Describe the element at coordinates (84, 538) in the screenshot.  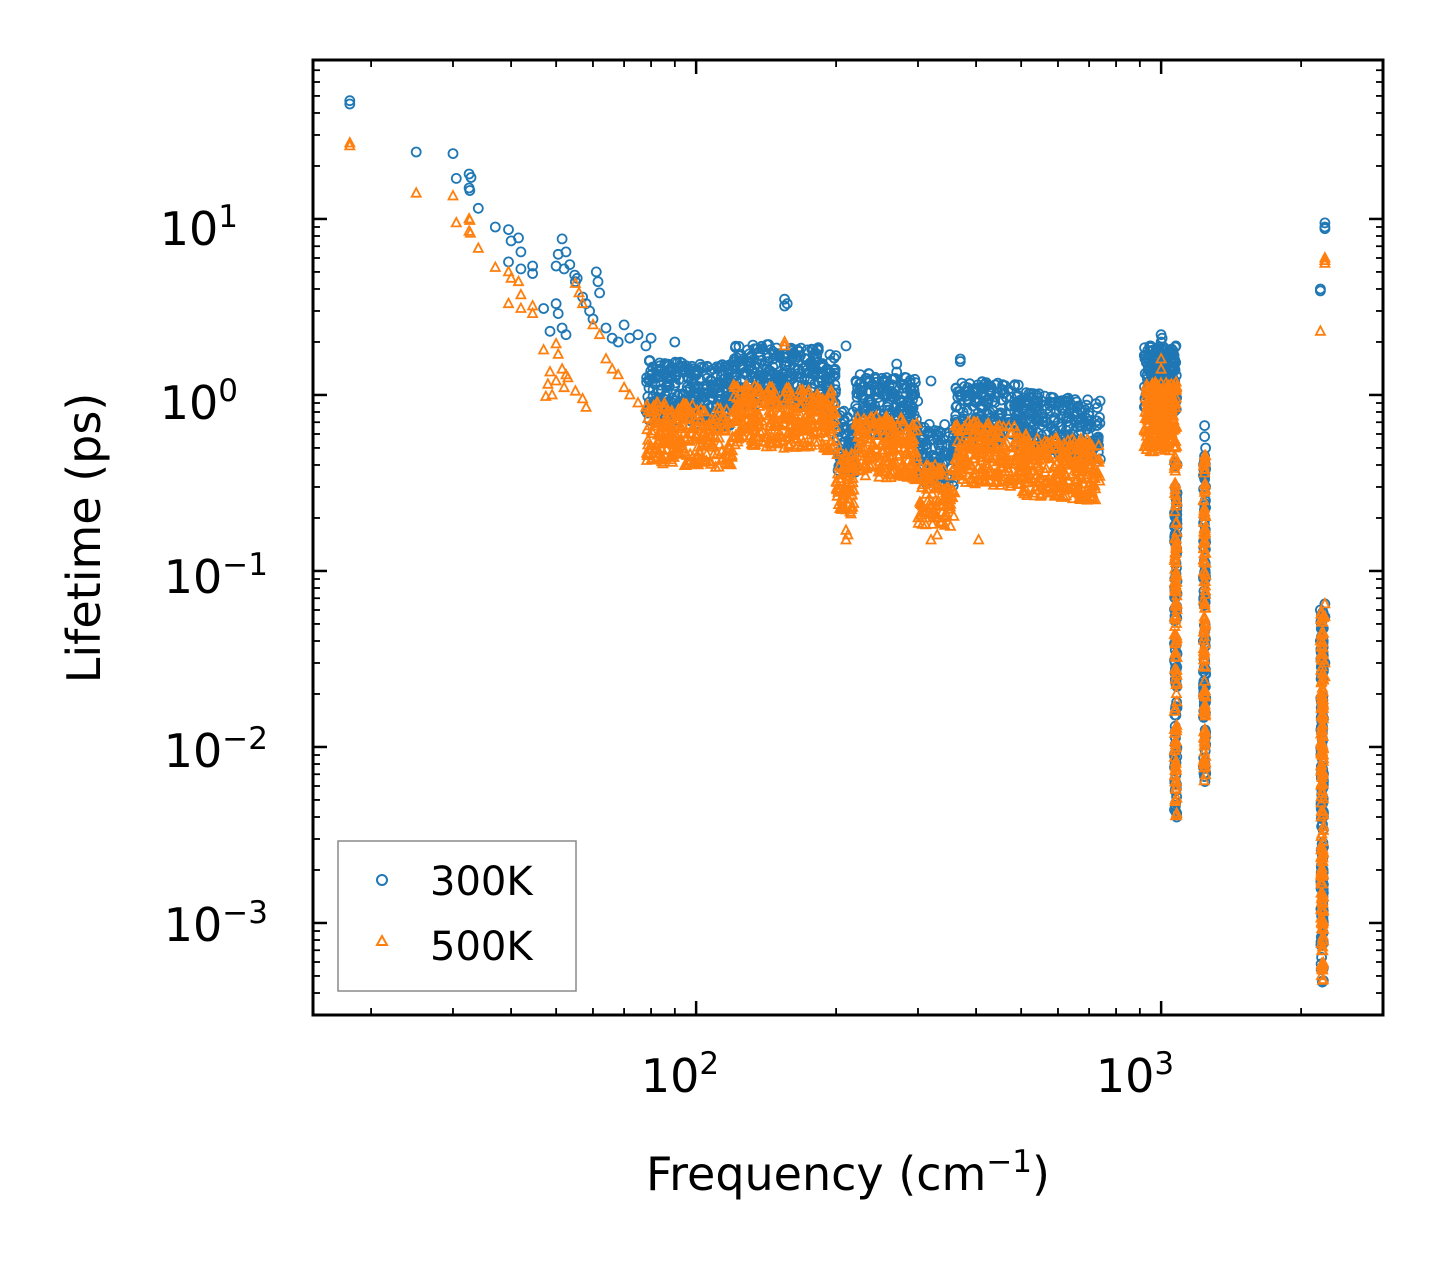
I see `y-axis-title: Lifetime (ps)` at that location.